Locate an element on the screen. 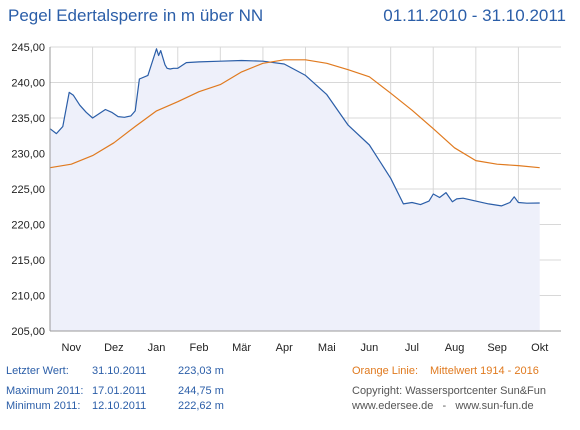 Image resolution: width=580 pixels, height=430 pixels. y-tick-label: 235,00 is located at coordinates (28, 119).